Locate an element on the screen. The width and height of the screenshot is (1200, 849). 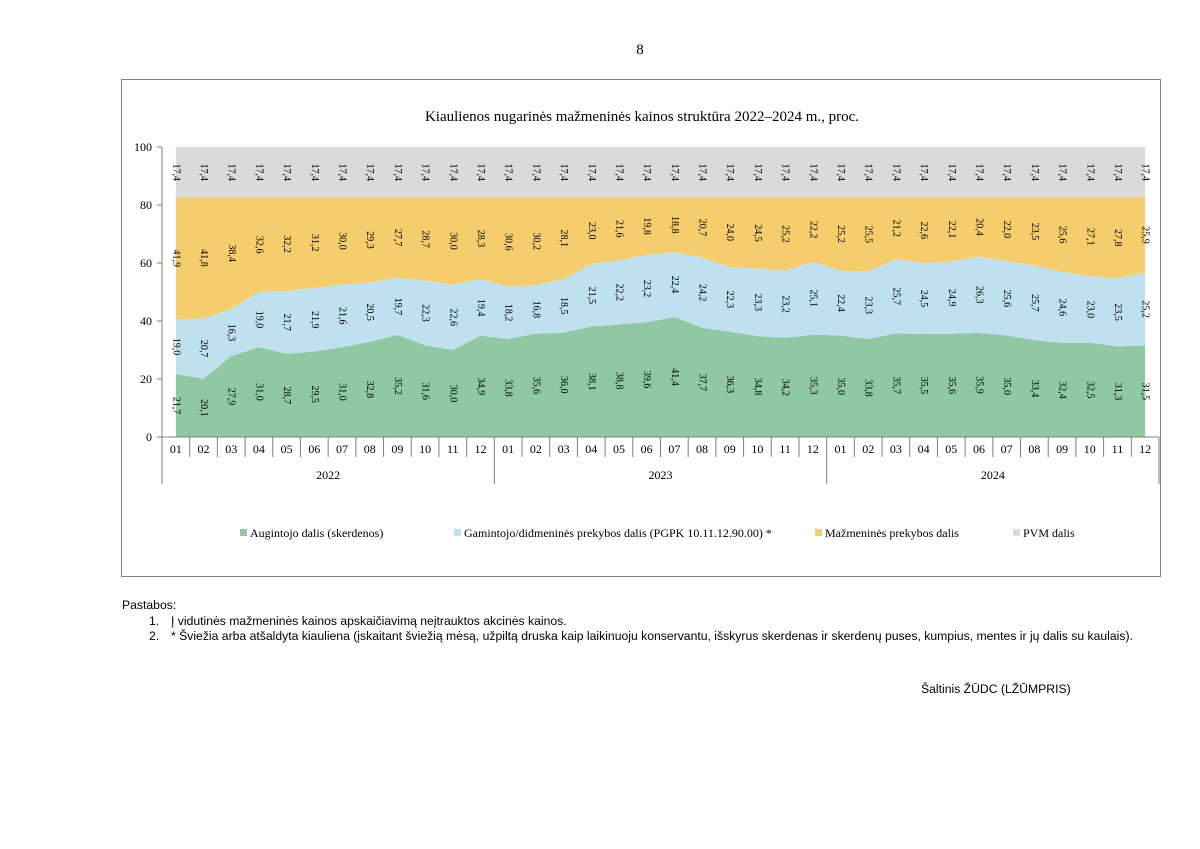
data-label: 21,9 is located at coordinates (314, 320).